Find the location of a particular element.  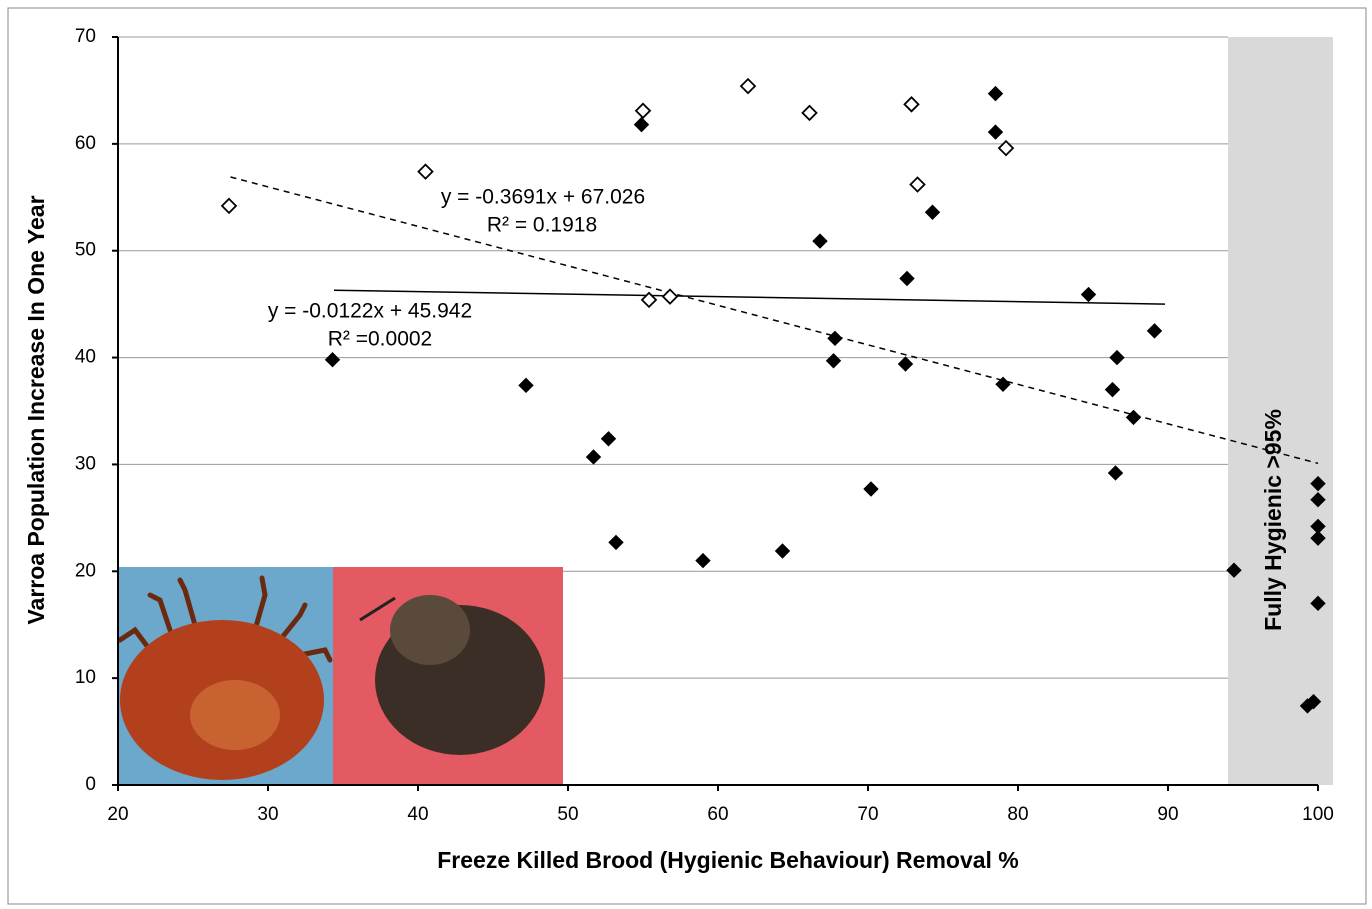

trendline-label: R² =0.0002 is located at coordinates (380, 339).